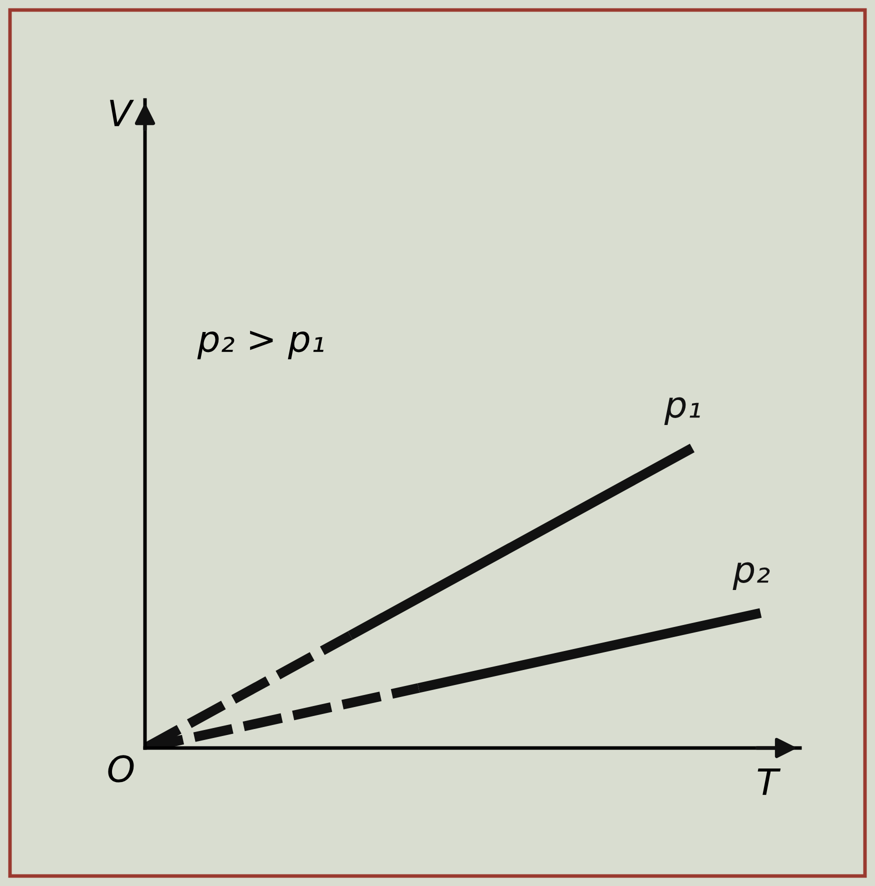  I want to click on text: V, so click(122, 113).